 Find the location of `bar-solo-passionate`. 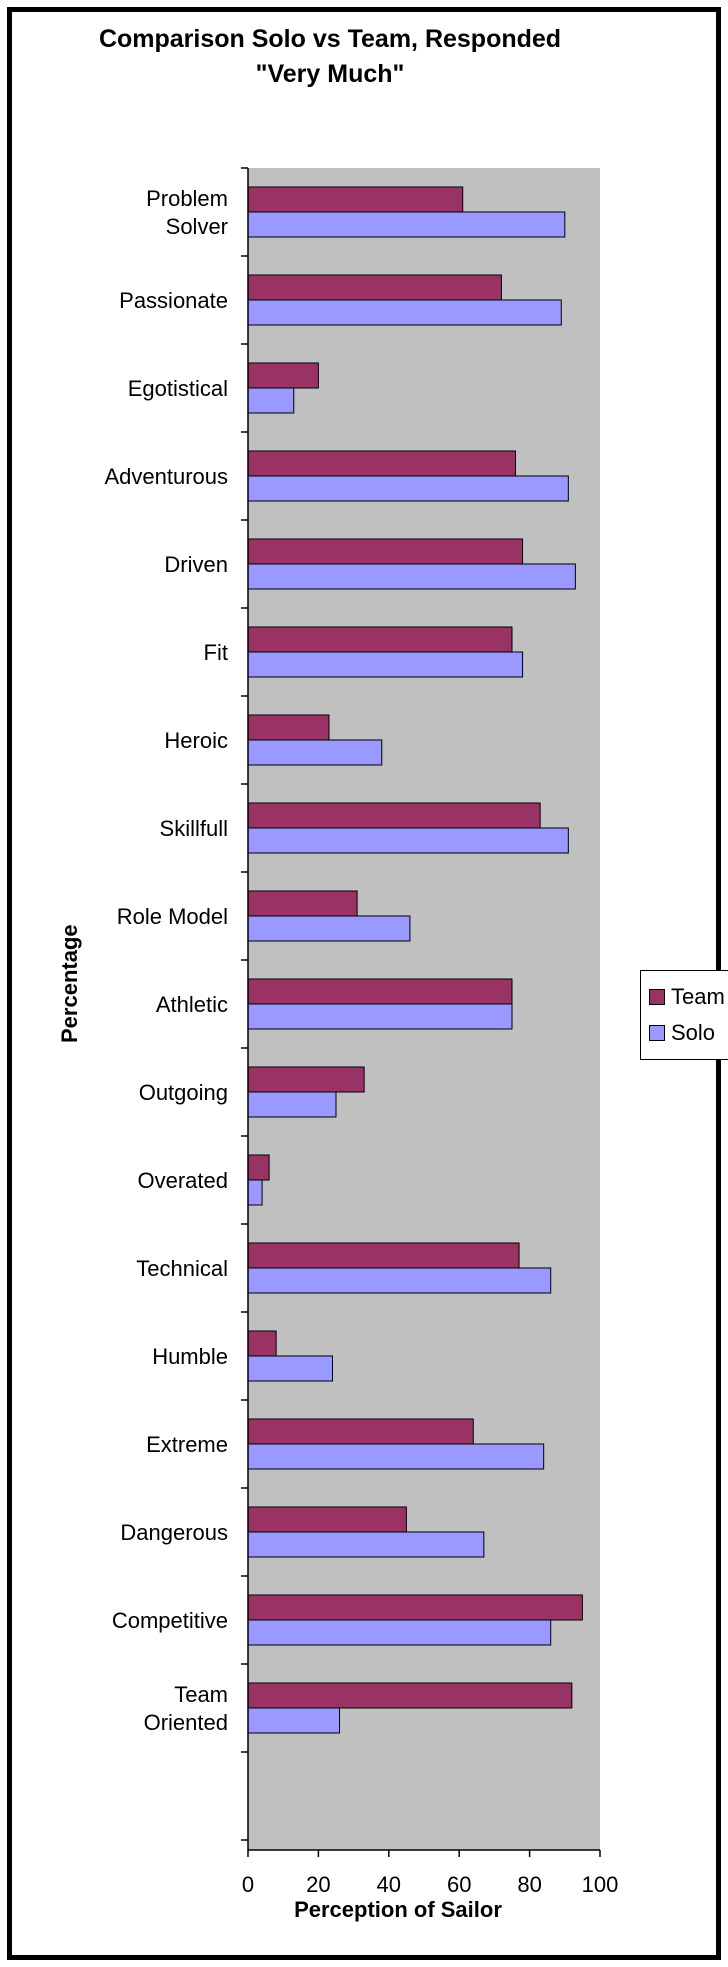

bar-solo-passionate is located at coordinates (404, 312).